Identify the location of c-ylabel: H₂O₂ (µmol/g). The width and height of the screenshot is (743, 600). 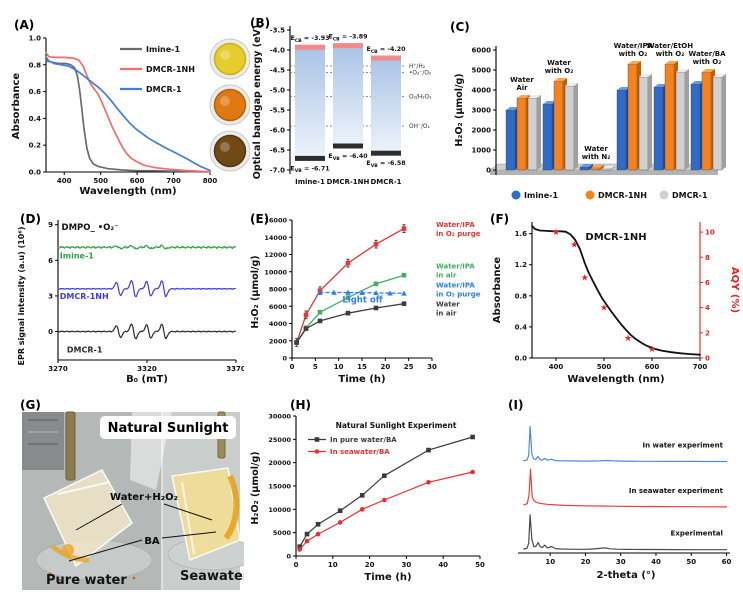
(459, 109).